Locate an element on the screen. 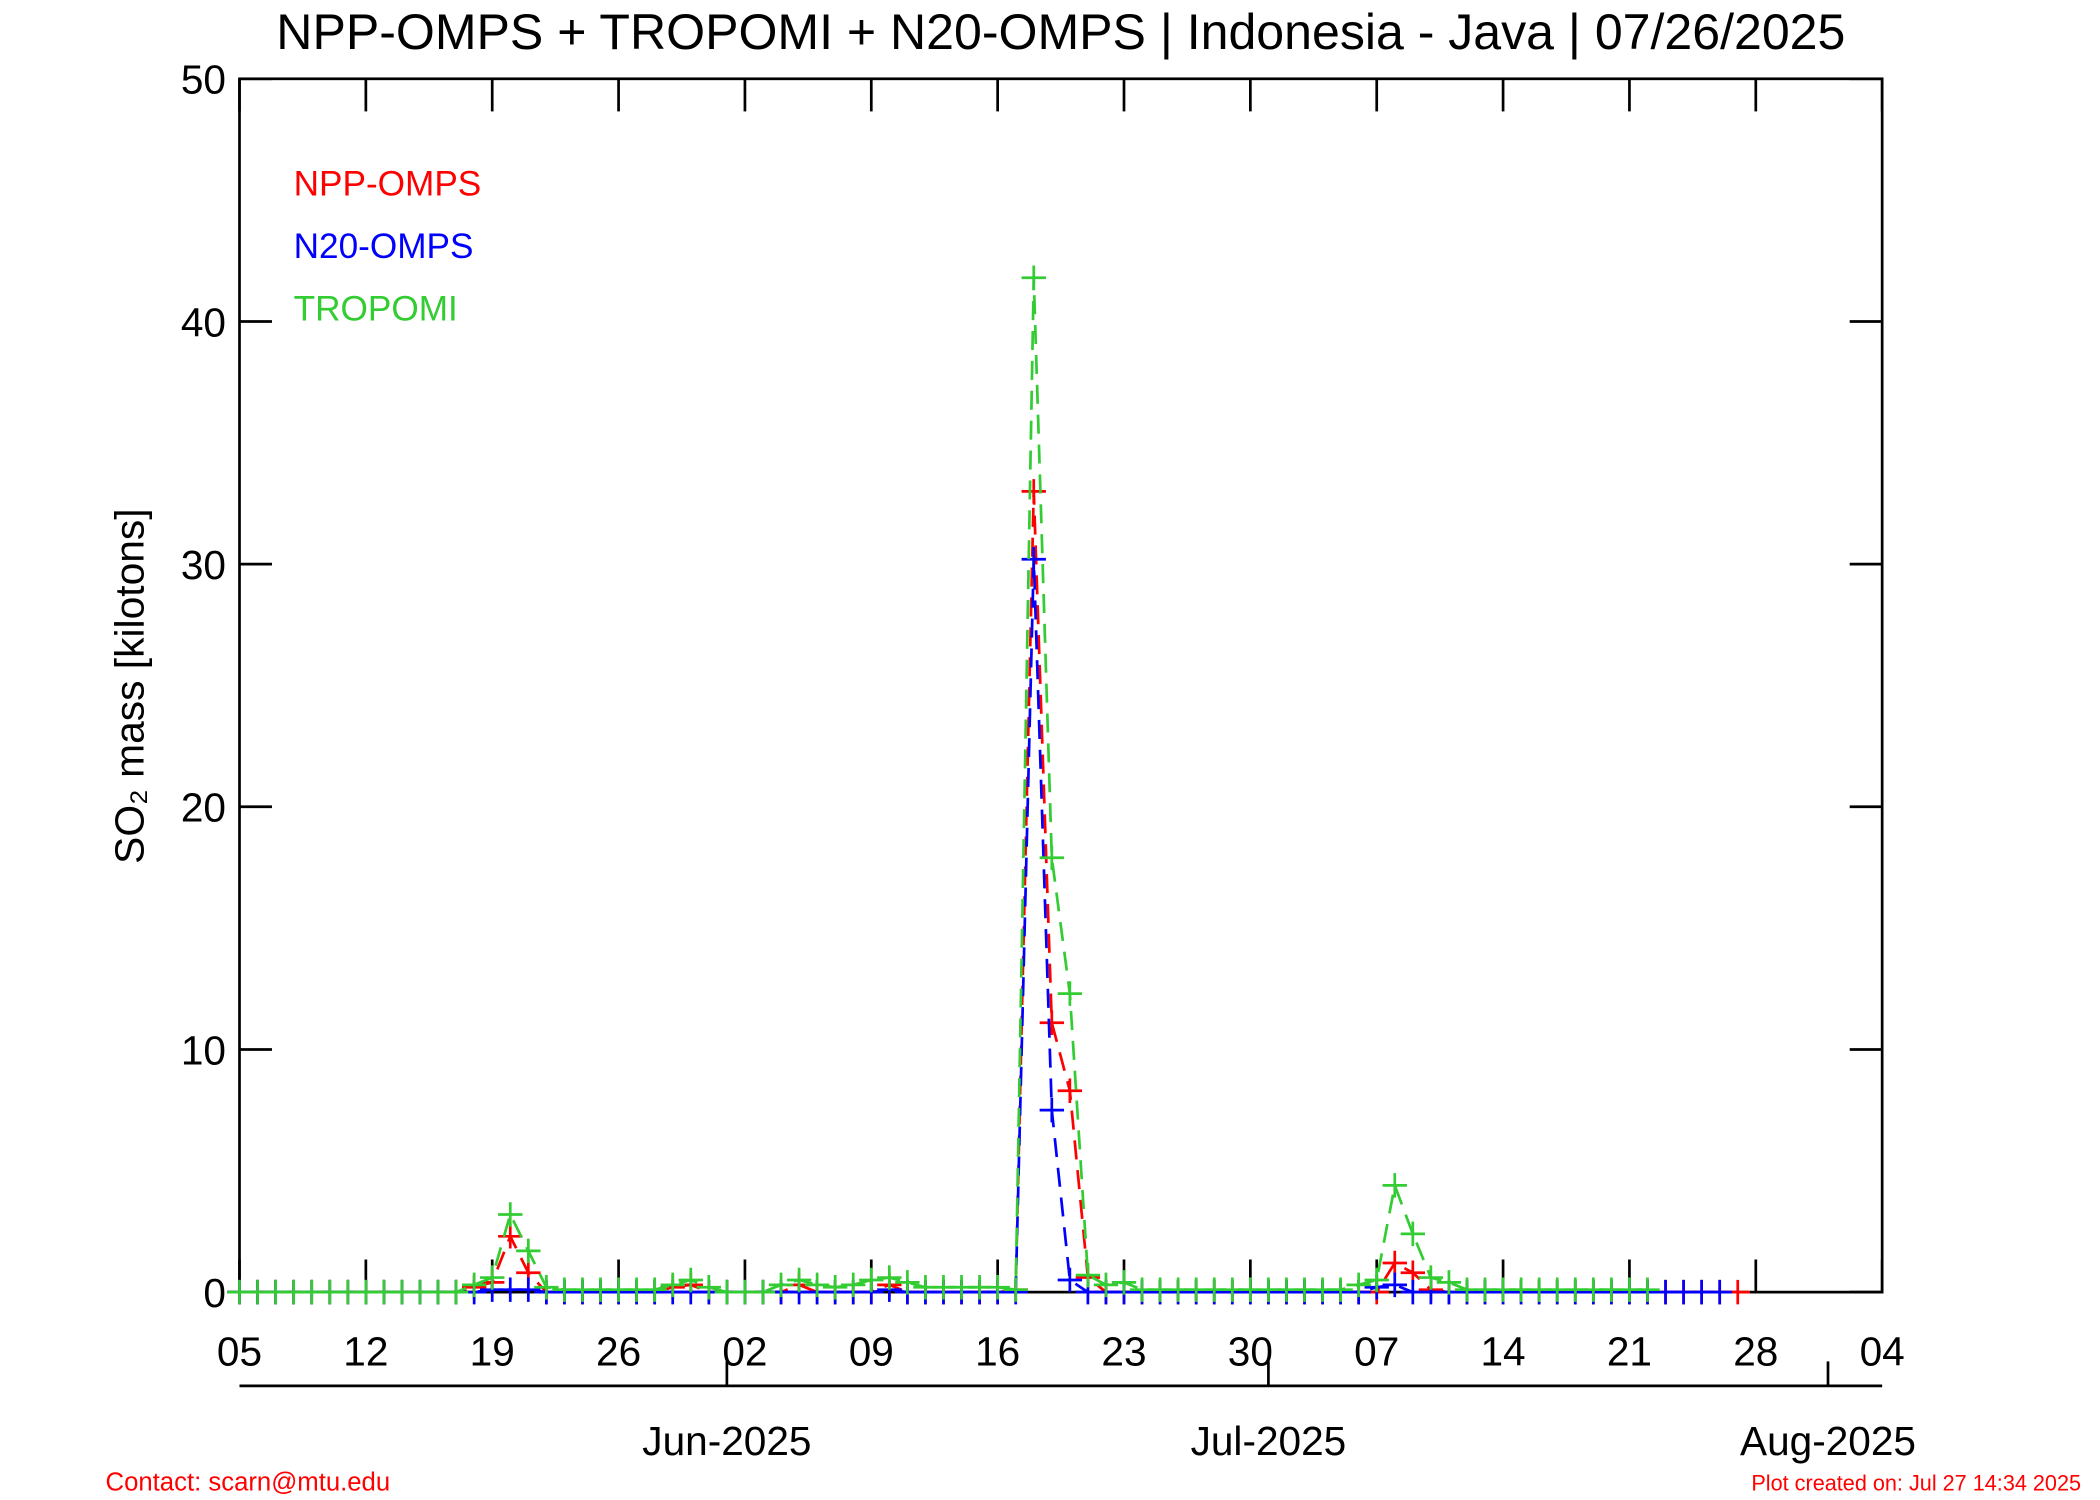  x-tick-label: 12 is located at coordinates (365, 1351).